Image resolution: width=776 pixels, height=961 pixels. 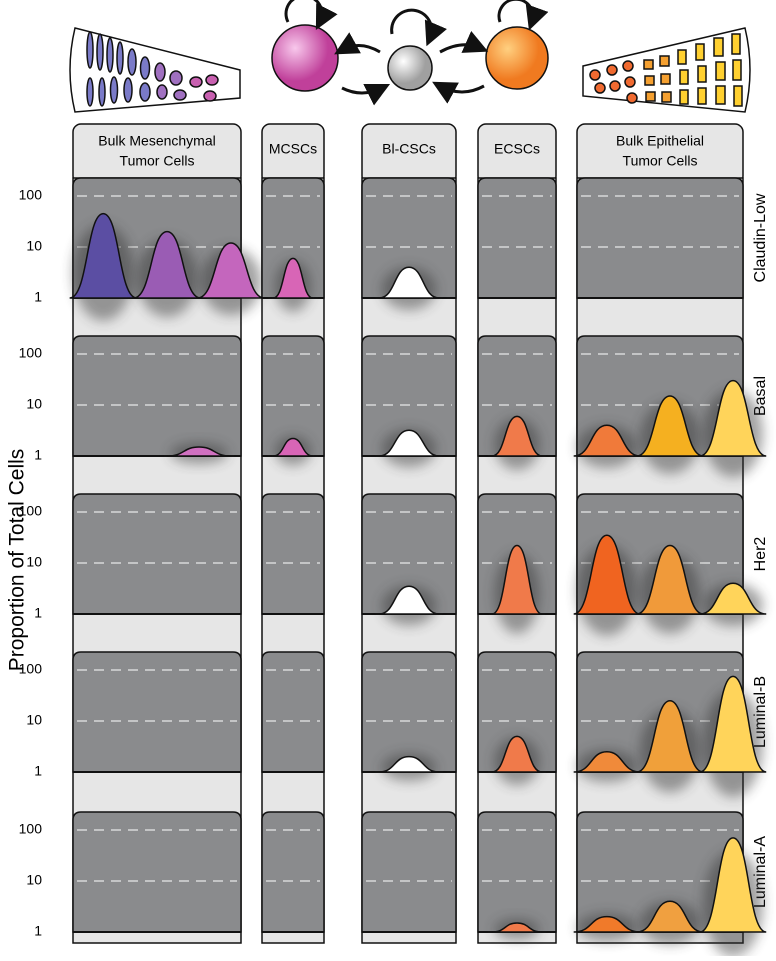 I want to click on row-label: Basal, so click(x=760, y=396).